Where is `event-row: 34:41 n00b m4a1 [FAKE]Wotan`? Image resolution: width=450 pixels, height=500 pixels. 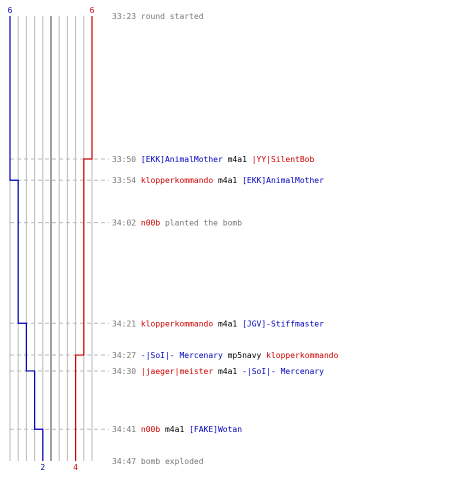
event-row: 34:41 n00b m4a1 [FAKE]Wotan is located at coordinates (177, 429).